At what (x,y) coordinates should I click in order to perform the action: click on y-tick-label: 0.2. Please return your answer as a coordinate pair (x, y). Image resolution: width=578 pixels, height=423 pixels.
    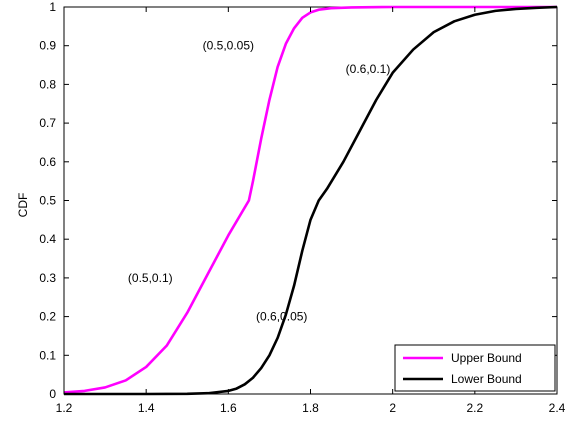
    Looking at the image, I should click on (47, 317).